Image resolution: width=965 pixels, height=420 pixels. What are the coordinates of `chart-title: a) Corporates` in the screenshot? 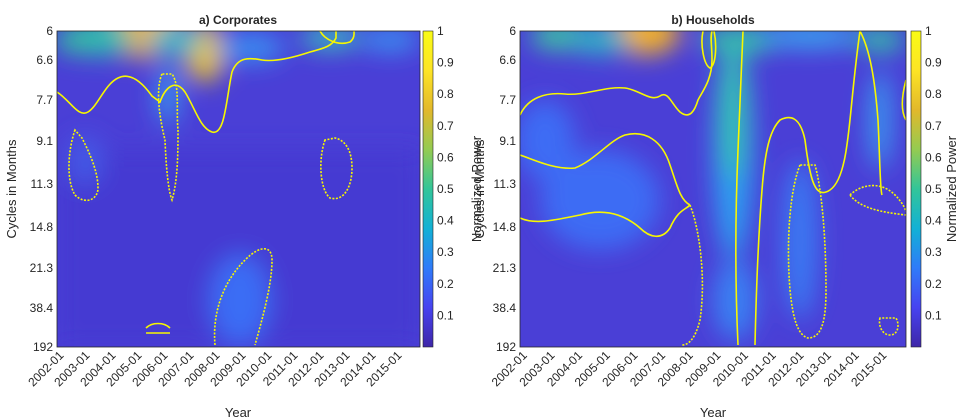 It's located at (238, 20).